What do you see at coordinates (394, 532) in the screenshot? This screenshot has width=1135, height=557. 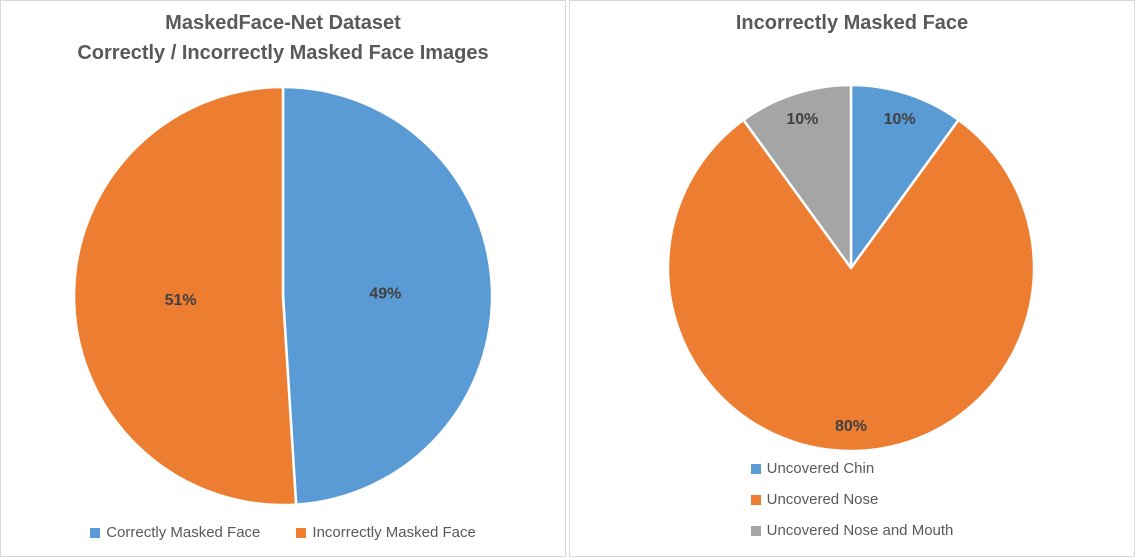 I see `legend-label: Incorrectly Masked Face` at bounding box center [394, 532].